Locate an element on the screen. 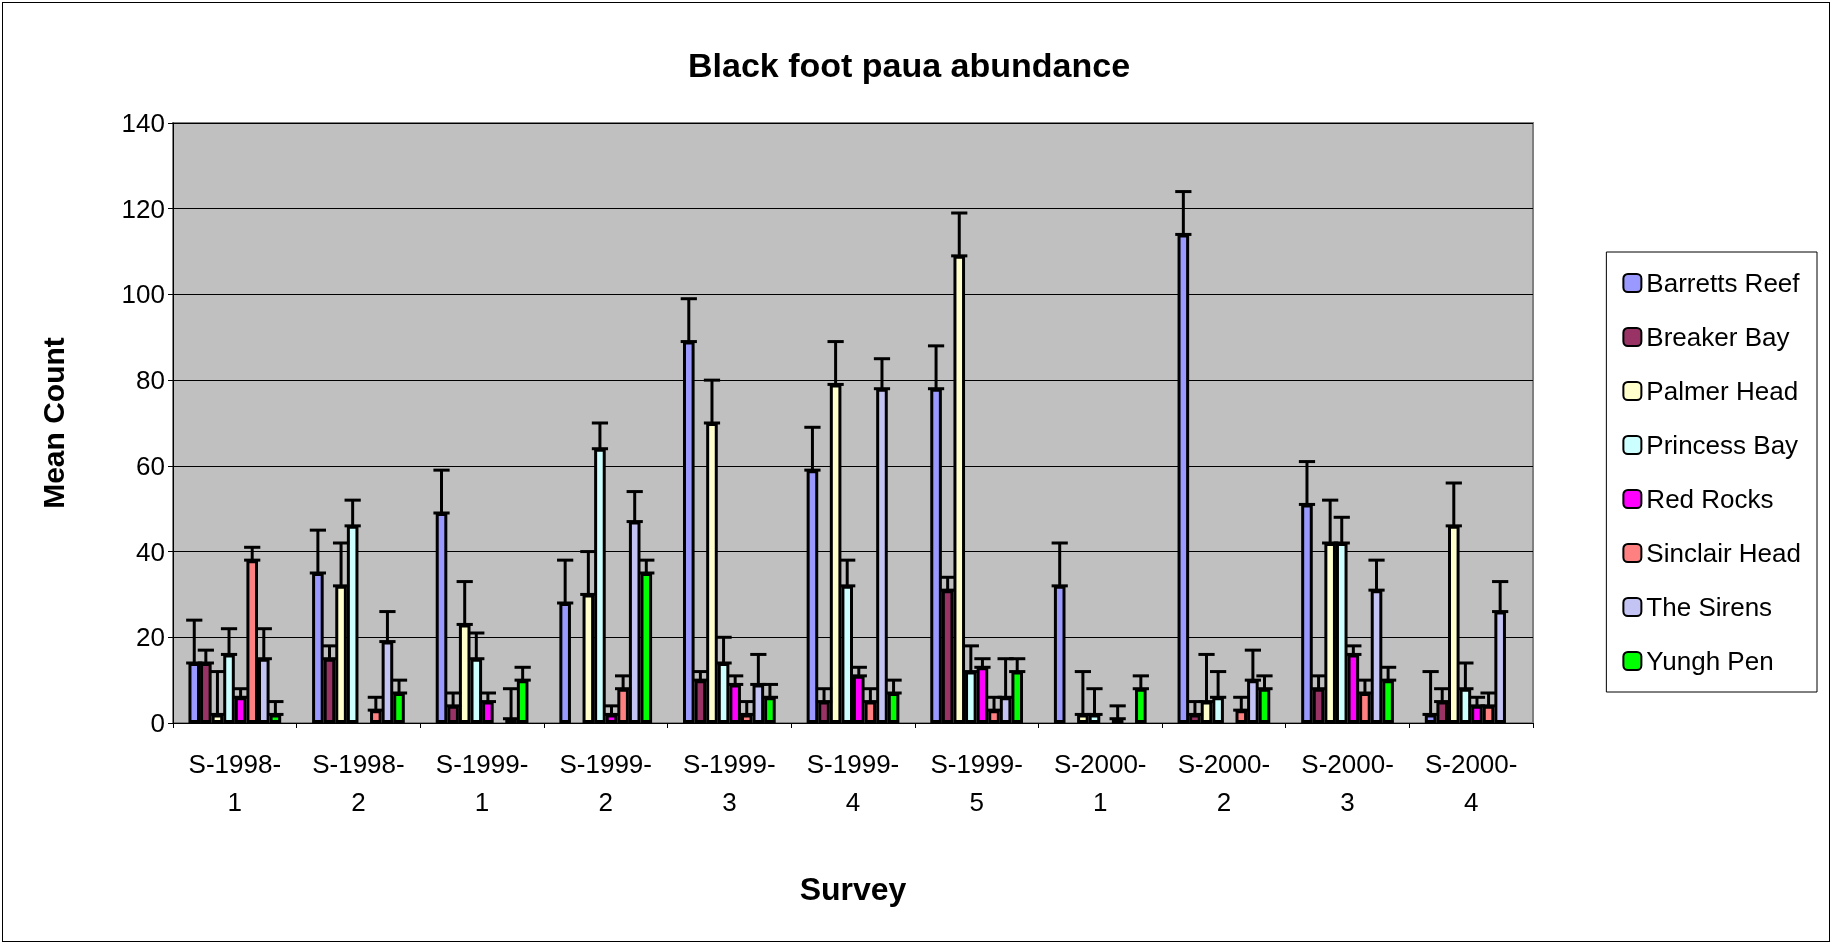 The image size is (1834, 946). y-axis-title: Mean Count is located at coordinates (53, 423).